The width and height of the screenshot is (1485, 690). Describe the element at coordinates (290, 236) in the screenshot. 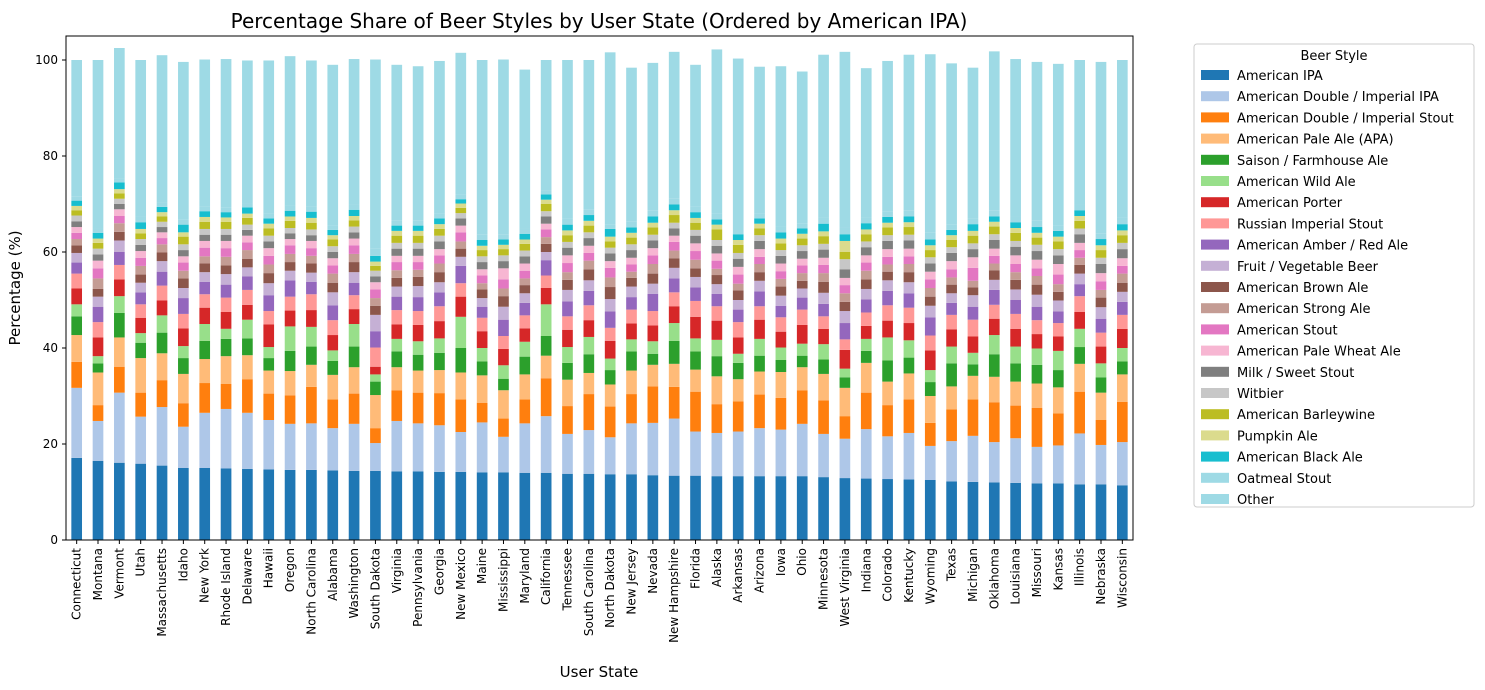

I see `bar-segment-oregon-milk-sweet-stout` at that location.